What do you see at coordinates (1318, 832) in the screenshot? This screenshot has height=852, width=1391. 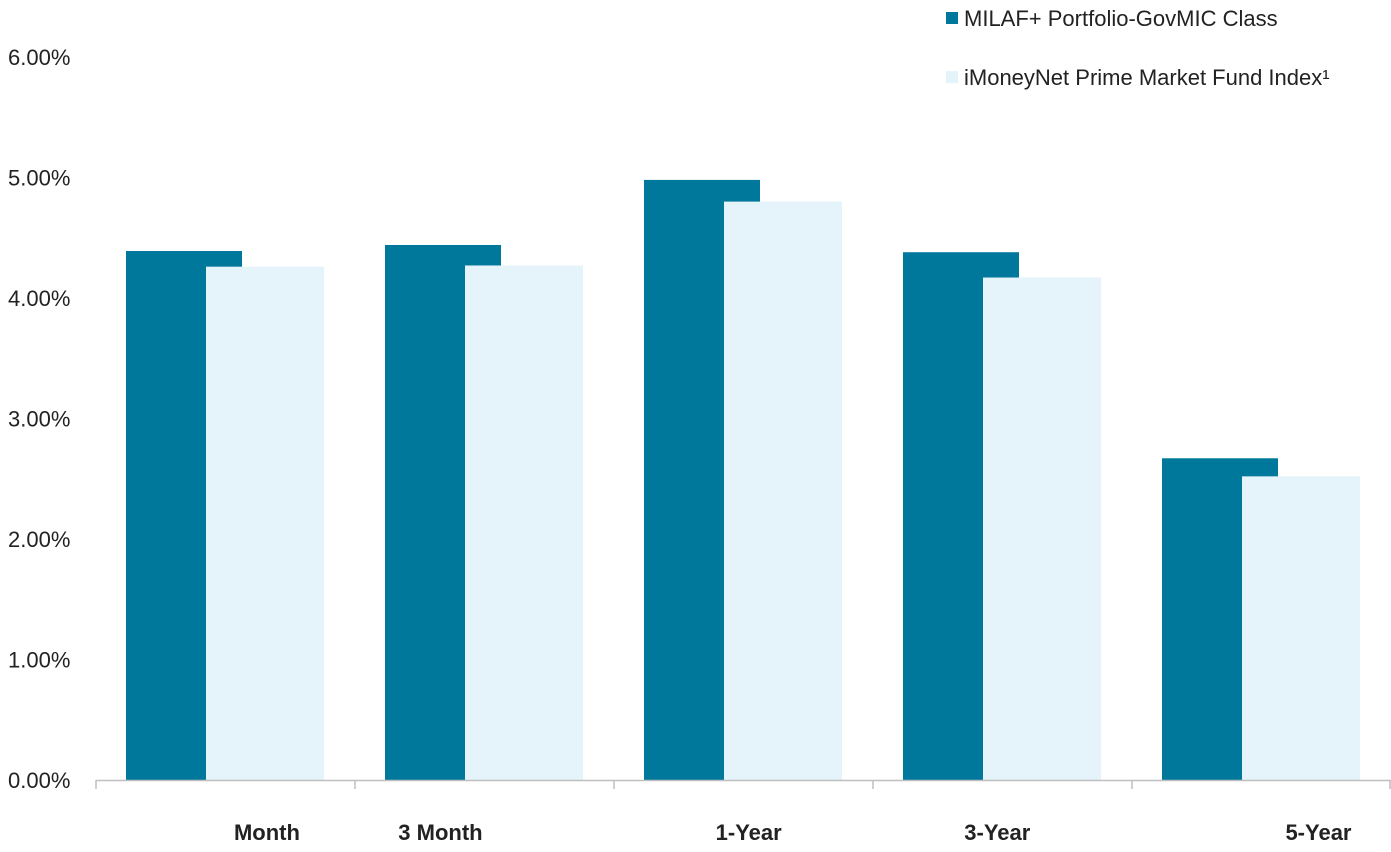 I see `x-tick-label: 5-Year` at bounding box center [1318, 832].